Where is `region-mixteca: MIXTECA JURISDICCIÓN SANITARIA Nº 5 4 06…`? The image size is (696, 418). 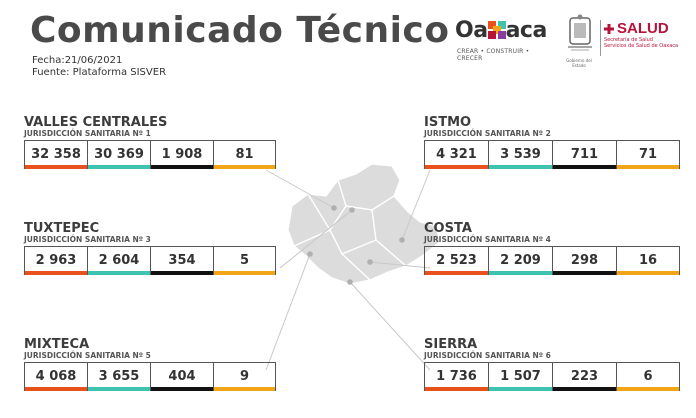
region-mixteca: MIXTECA JURISDICCIÓN SANITARIA Nº 5 4 06… is located at coordinates (150, 364).